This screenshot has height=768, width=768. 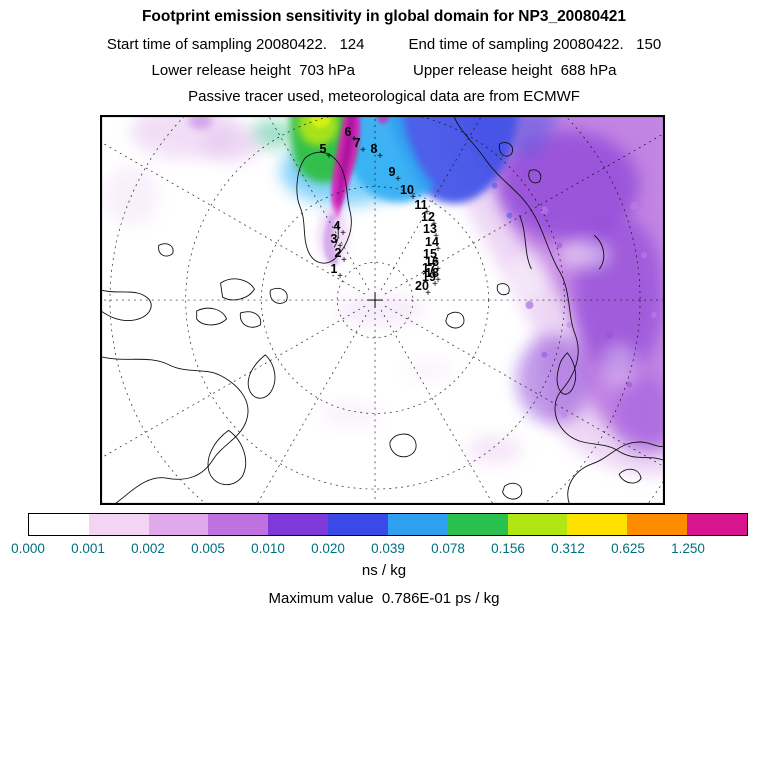 What do you see at coordinates (126, 305) in the screenshot?
I see `coastline-alaska` at bounding box center [126, 305].